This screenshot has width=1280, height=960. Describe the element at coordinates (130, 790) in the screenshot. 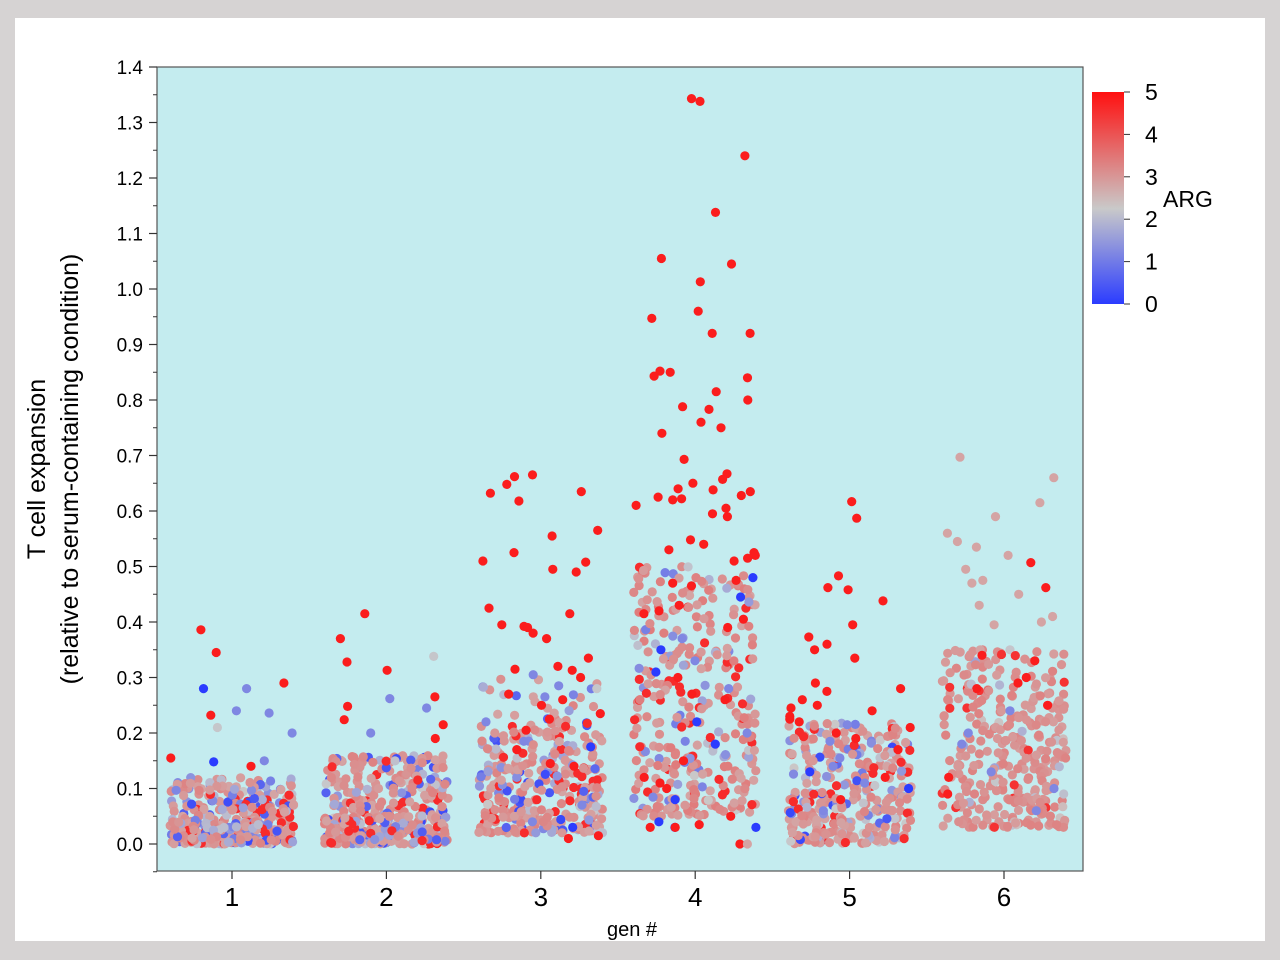

I see `y-tick-label-1: 0.1` at that location.